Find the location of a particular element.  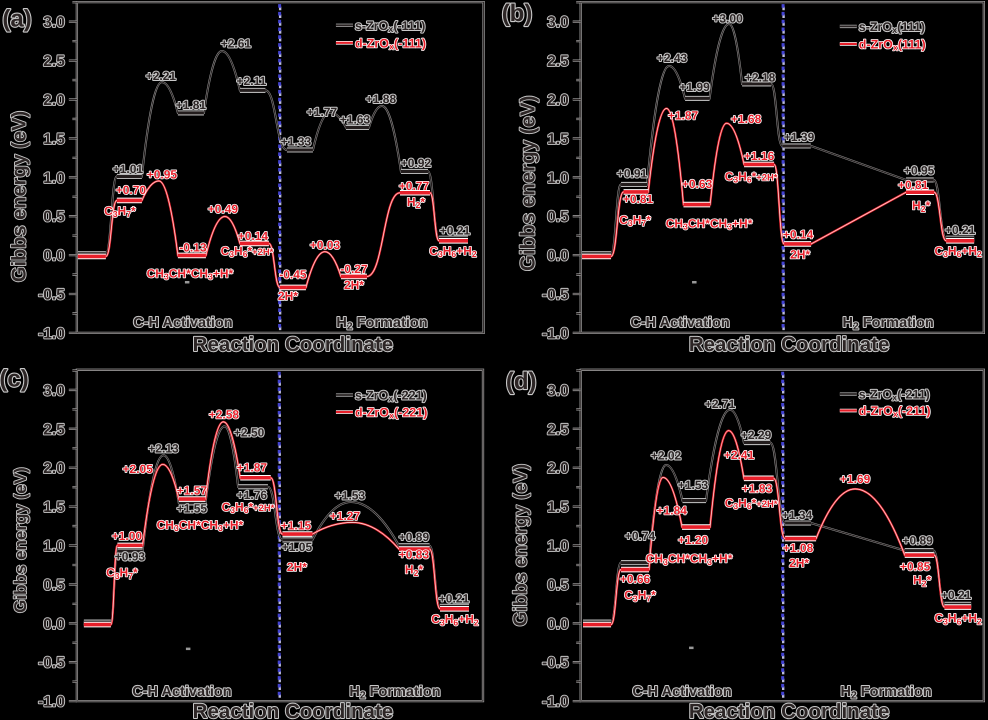

svg-text: +1.84 is located at coordinates (672, 511).